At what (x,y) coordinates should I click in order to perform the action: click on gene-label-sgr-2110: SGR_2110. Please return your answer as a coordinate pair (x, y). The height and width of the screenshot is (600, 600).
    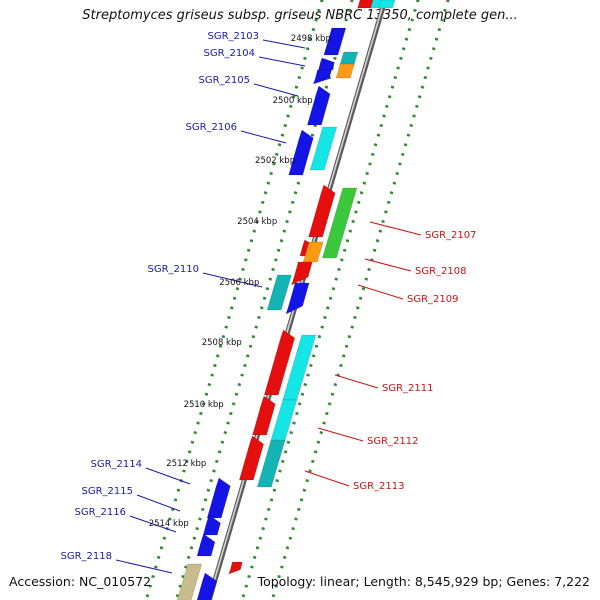
    Looking at the image, I should click on (174, 269).